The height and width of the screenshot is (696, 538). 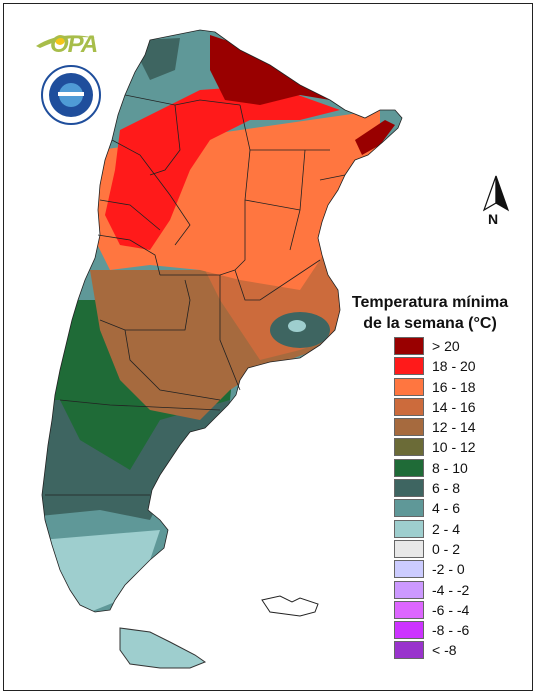 What do you see at coordinates (444, 650) in the screenshot?
I see `legend-label: < -8` at bounding box center [444, 650].